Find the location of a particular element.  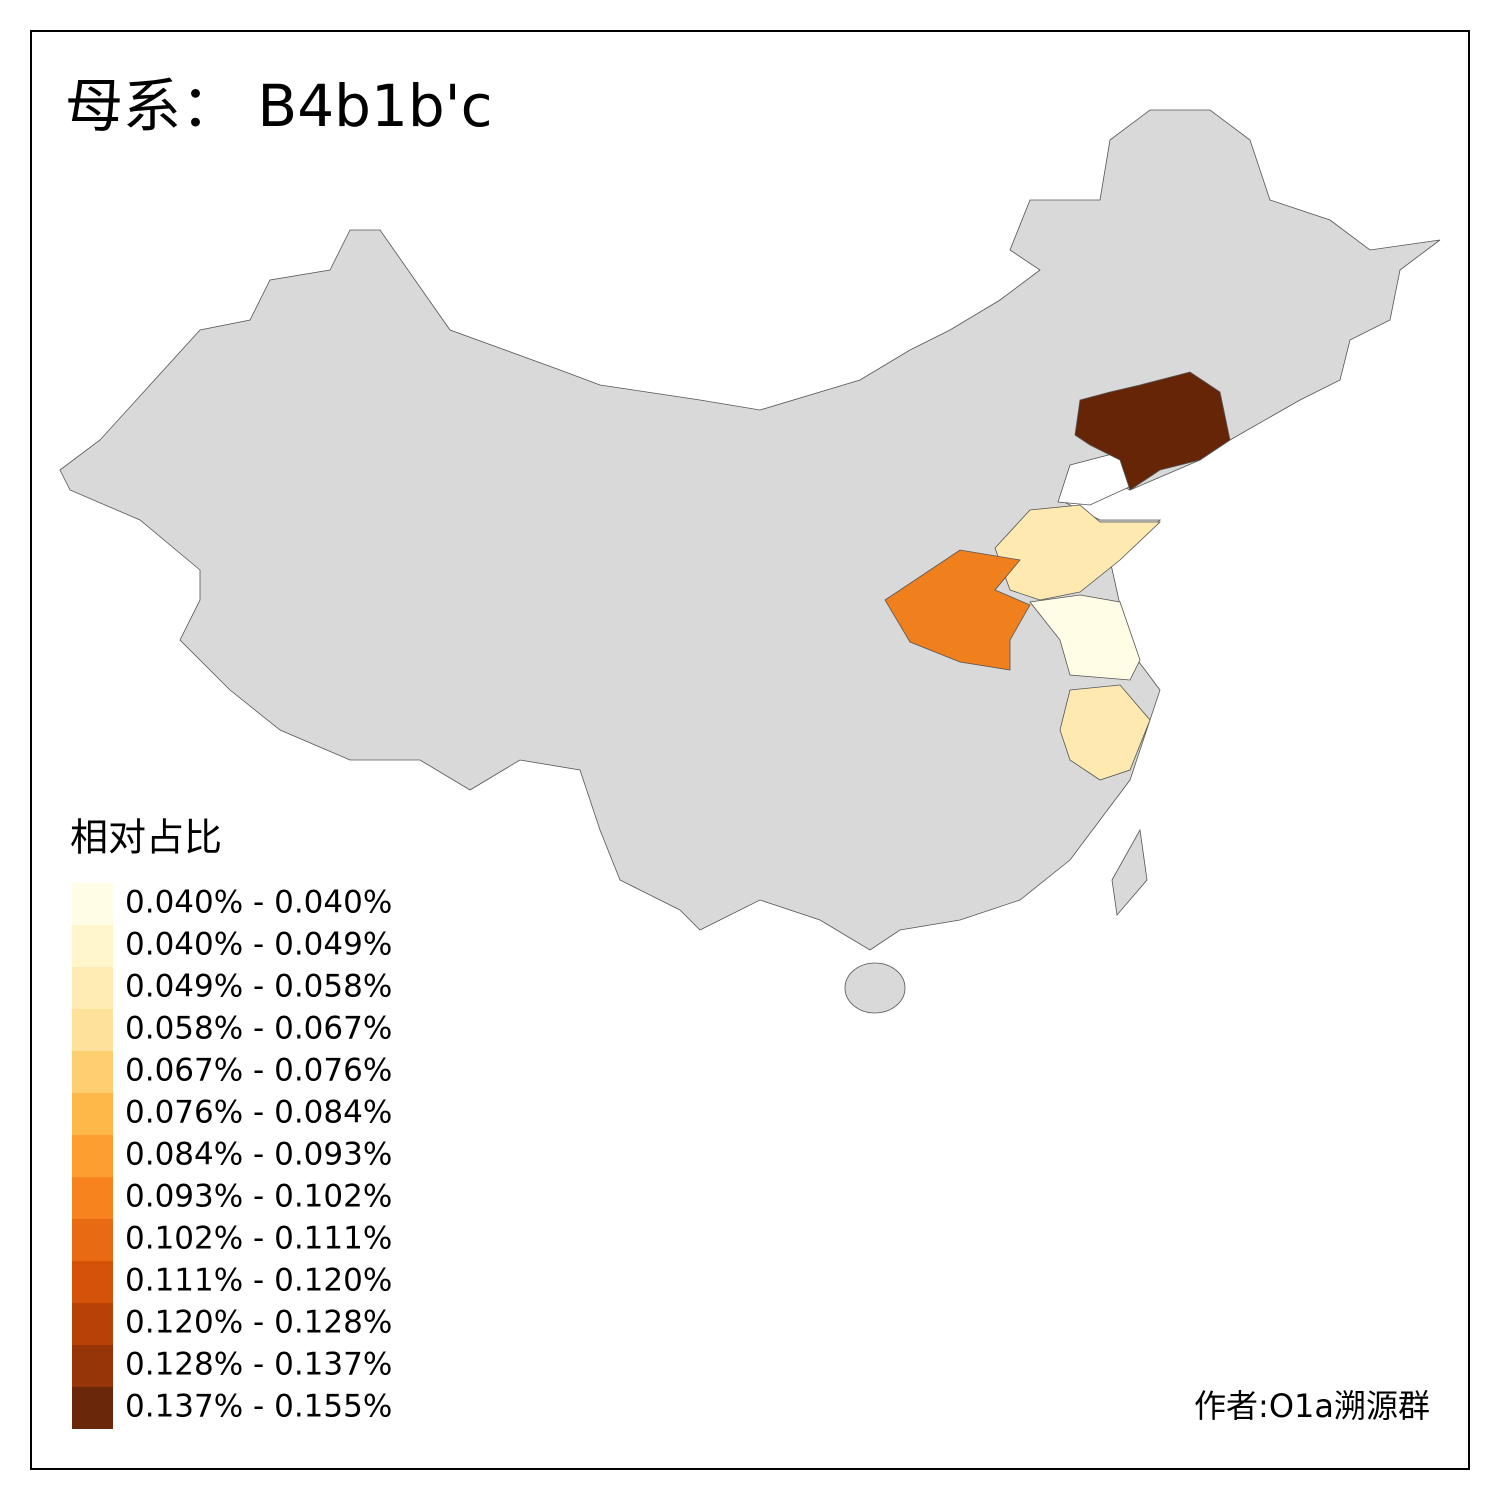

credit: 作者:O1a溯源群 is located at coordinates (1312, 1406).